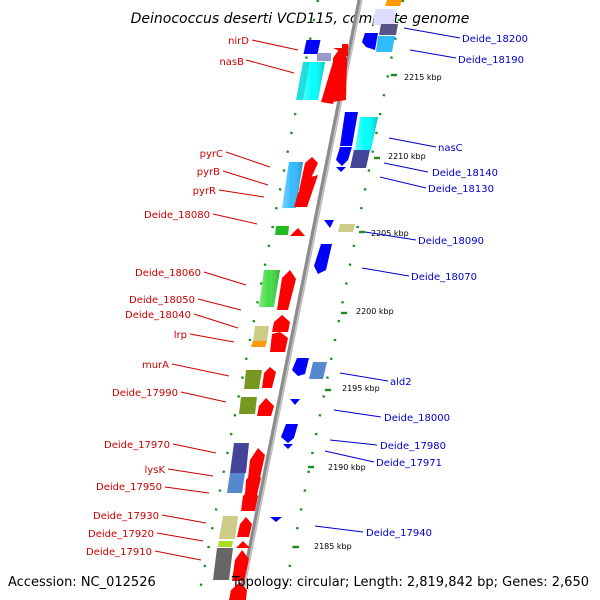  Describe the element at coordinates (465, 173) in the screenshot. I see `gene-label: Deide_18140` at that location.